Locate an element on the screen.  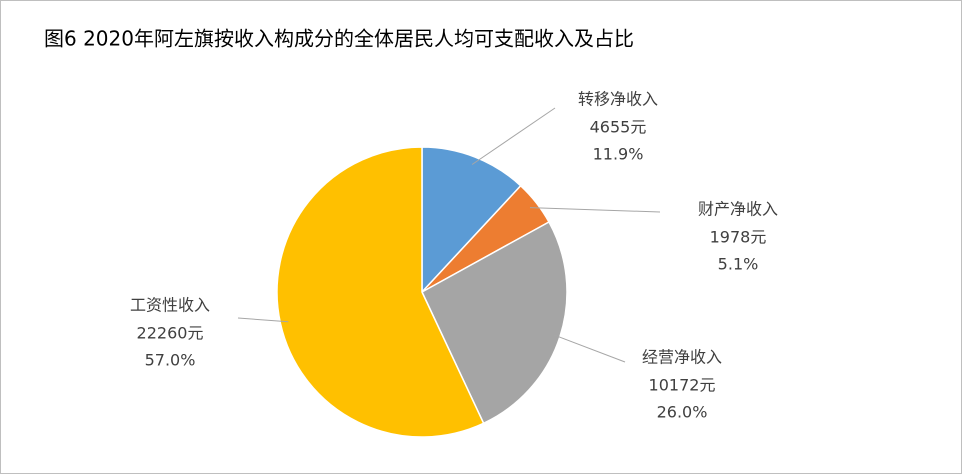
slice-value: 4655元 is located at coordinates (618, 127).